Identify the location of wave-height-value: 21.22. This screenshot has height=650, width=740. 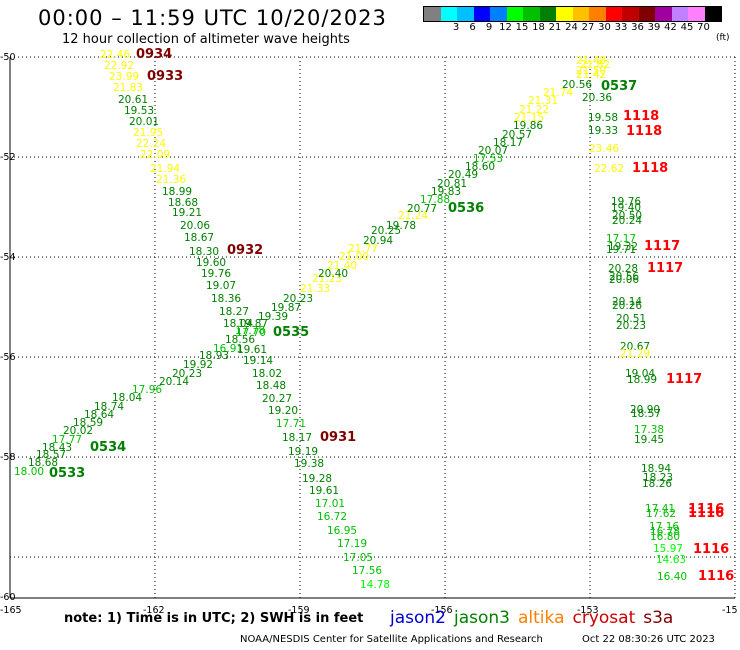
(534, 110).